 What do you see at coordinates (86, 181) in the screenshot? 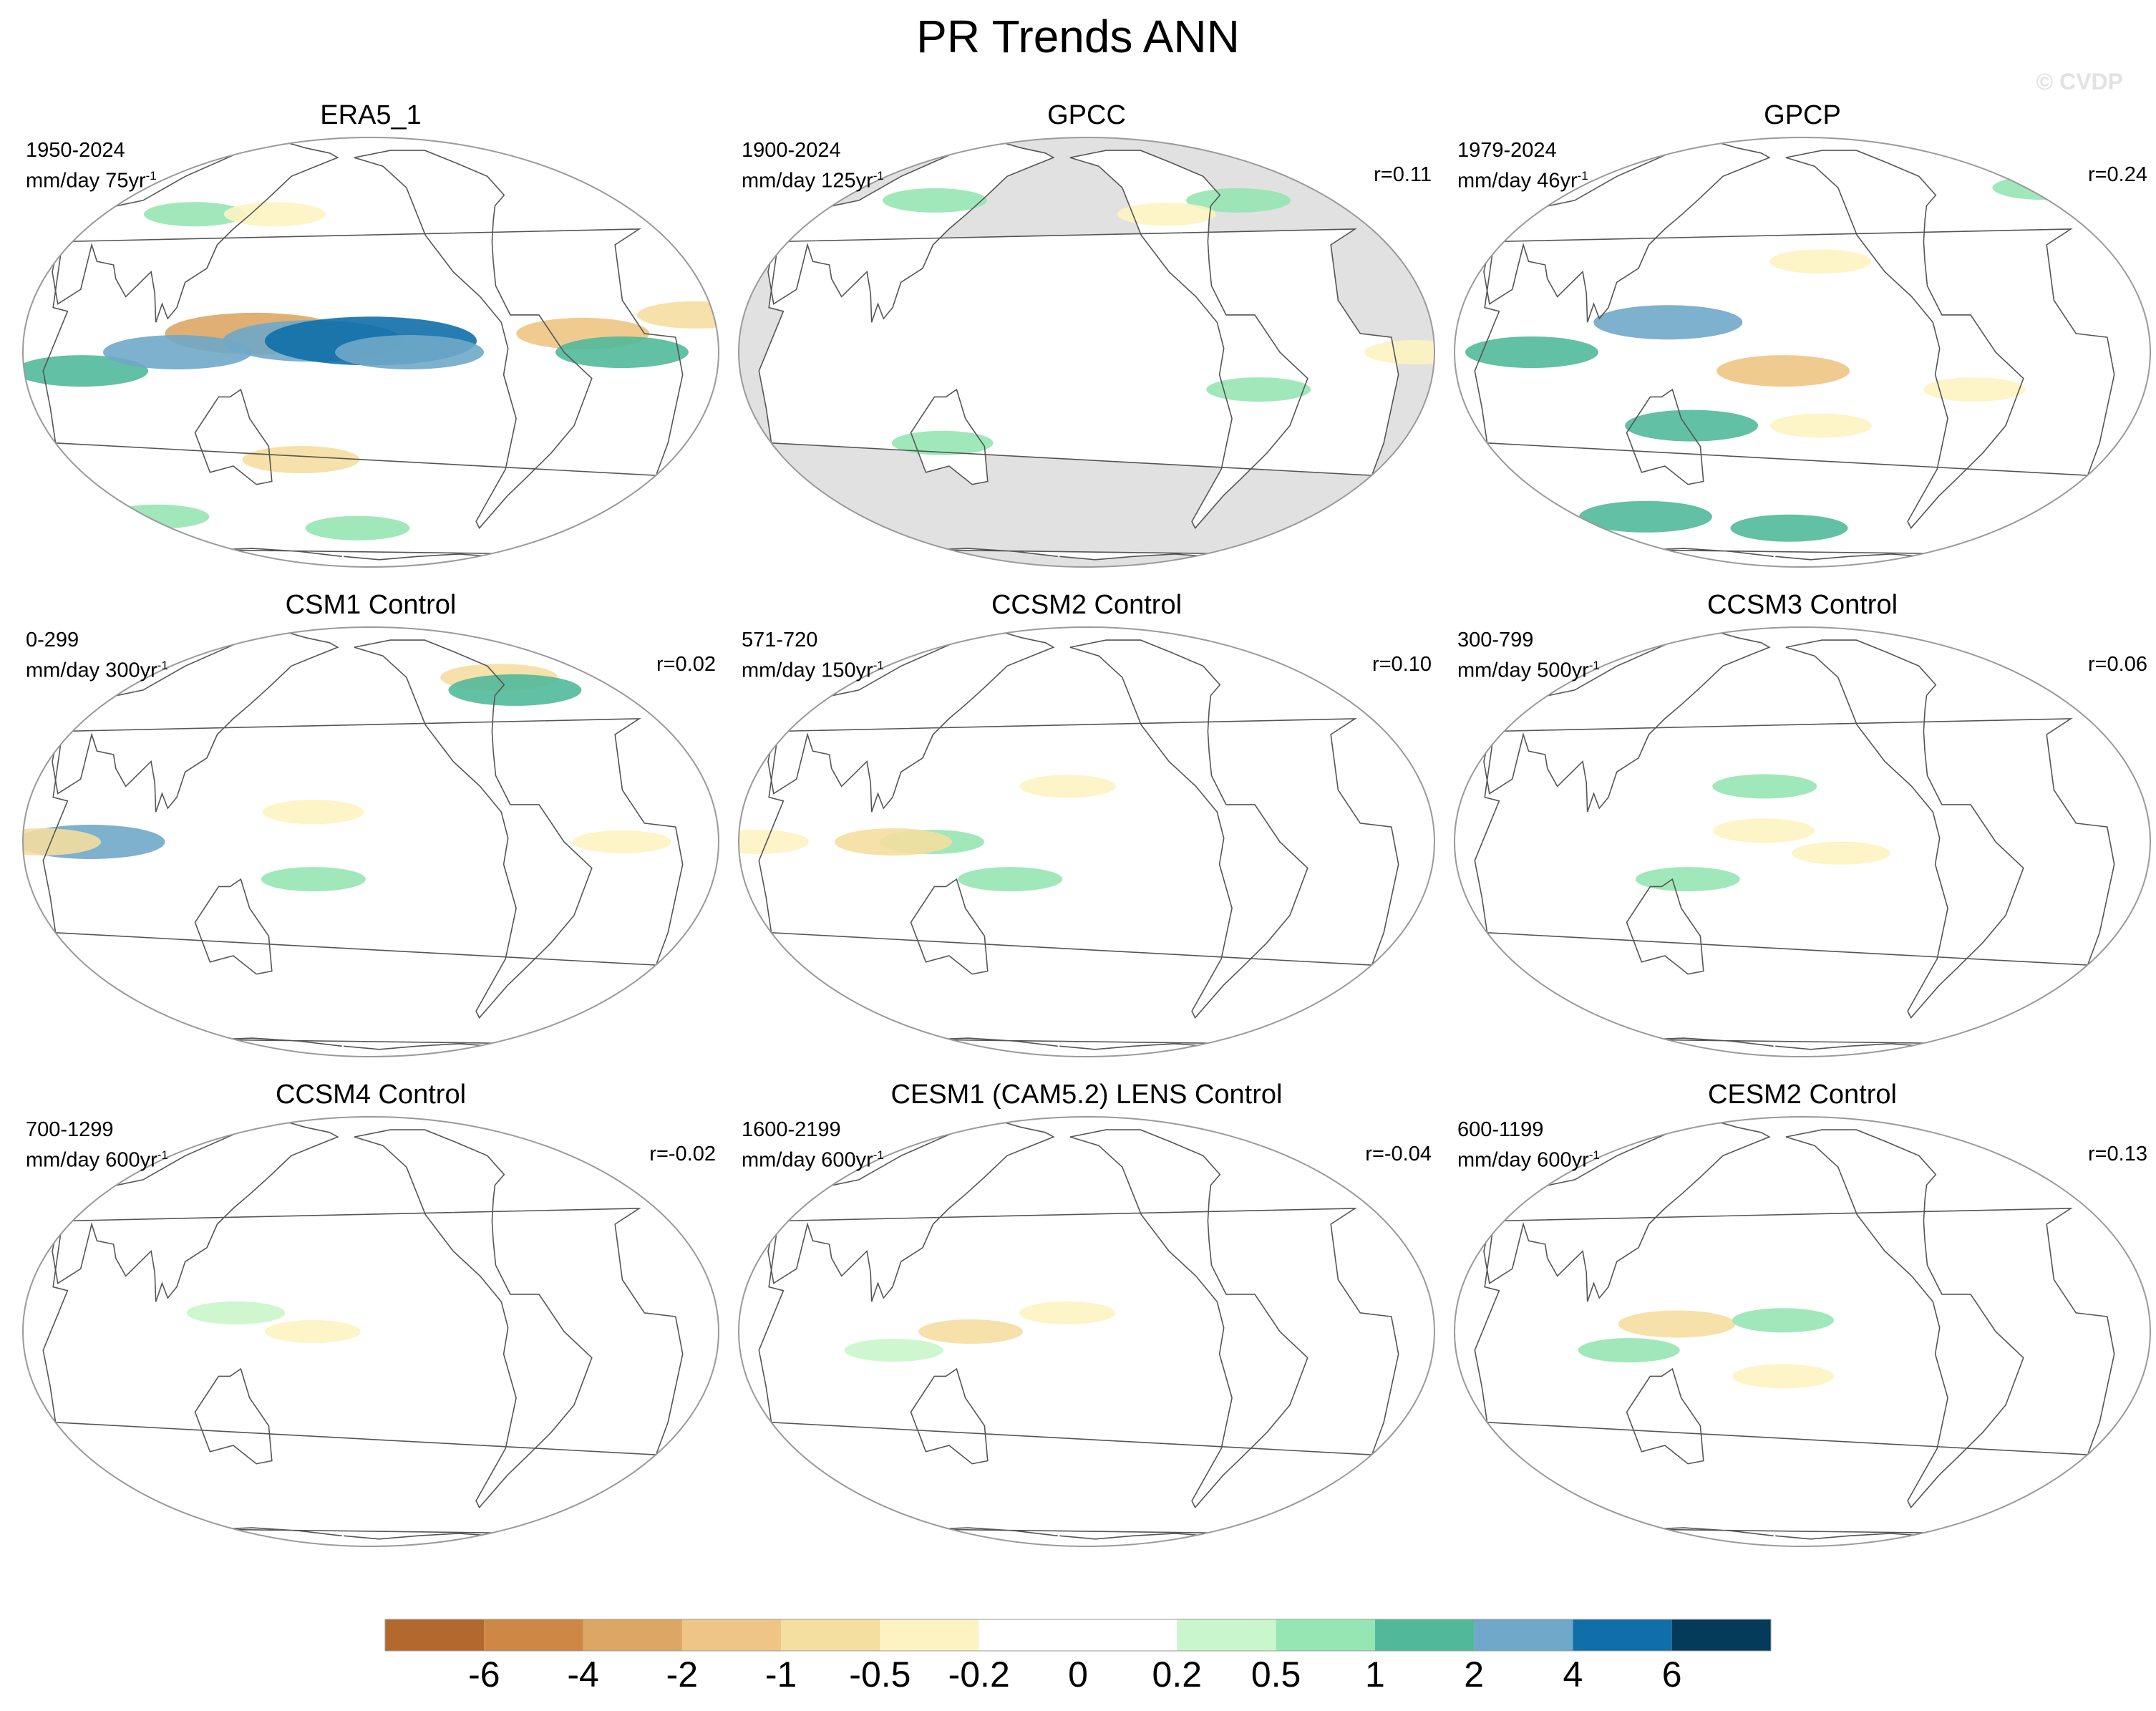
I see `units-text: mm/day 75yr` at bounding box center [86, 181].